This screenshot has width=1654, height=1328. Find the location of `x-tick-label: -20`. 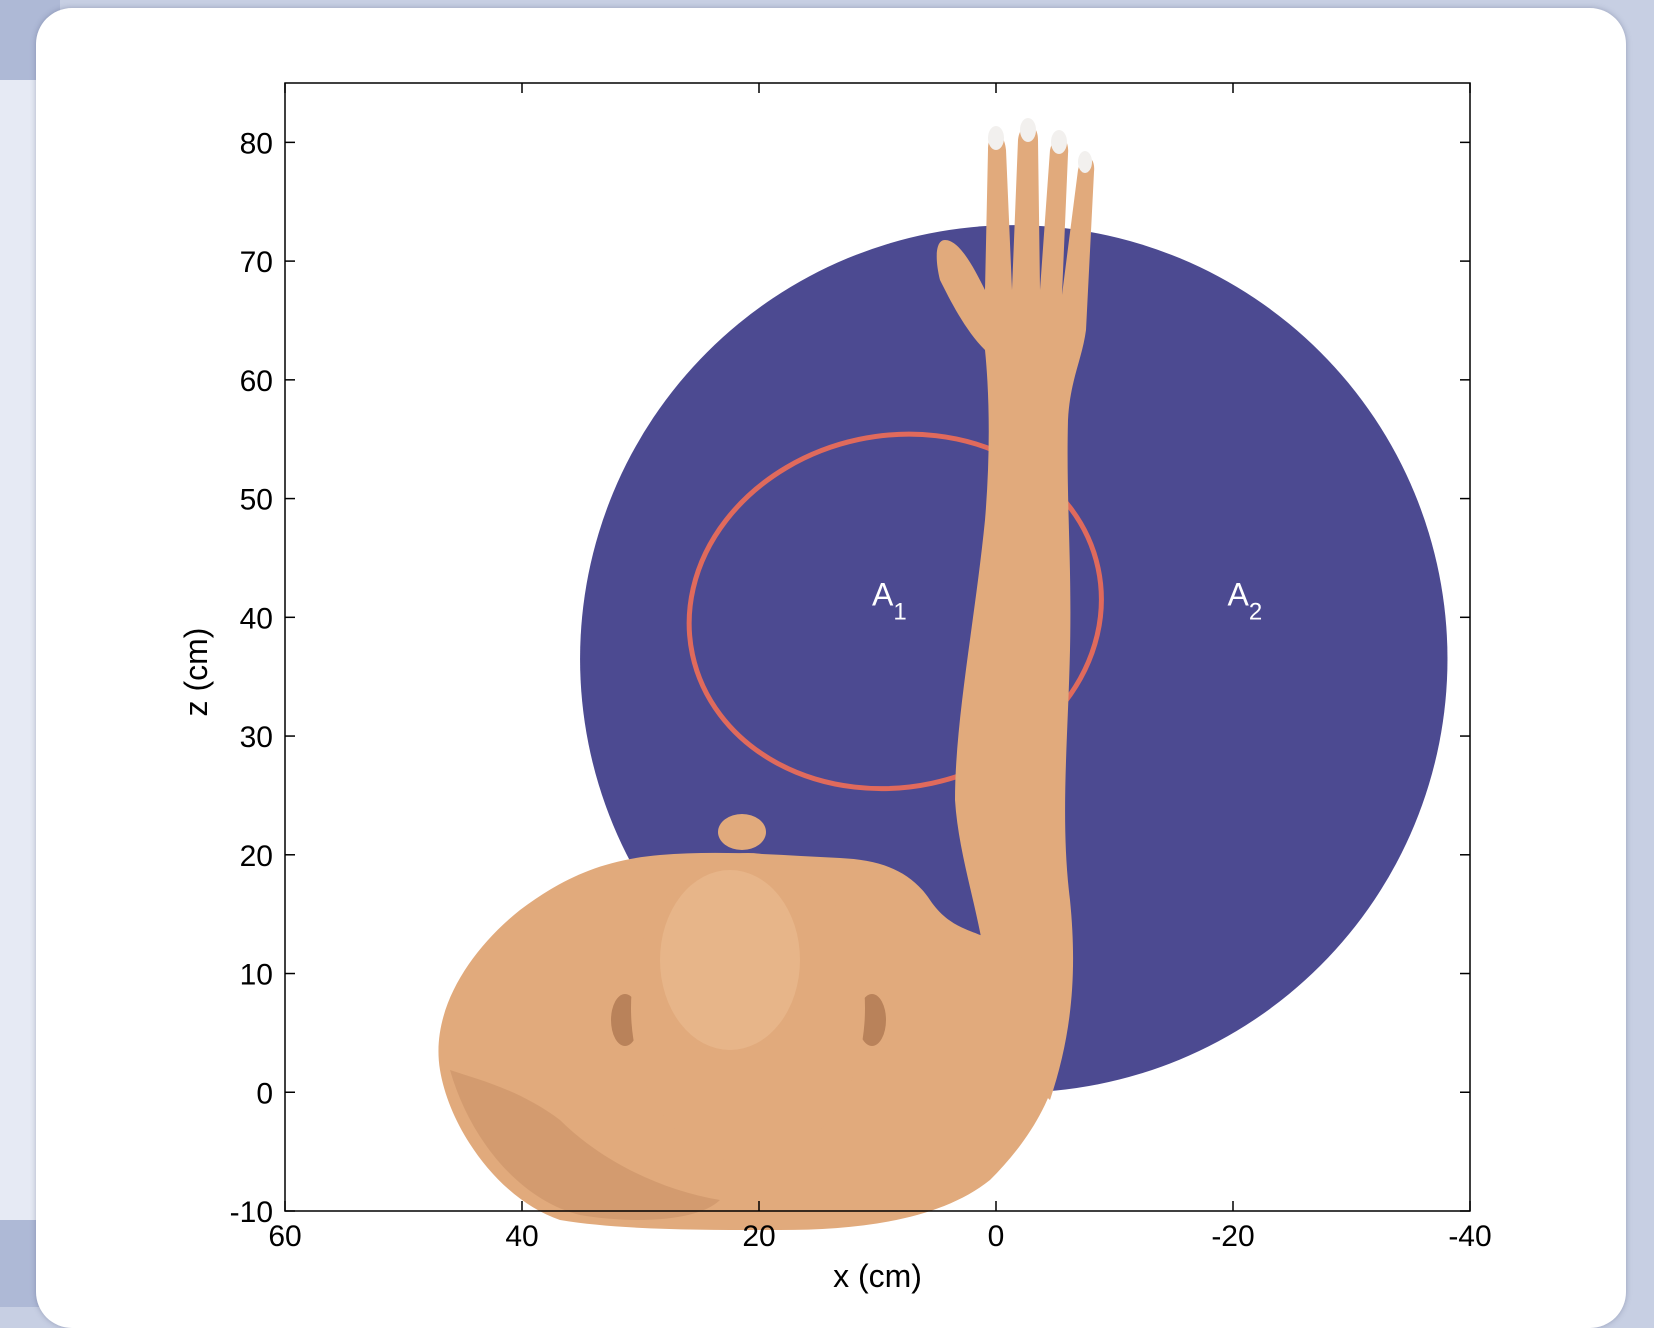

x-tick-label: -20 is located at coordinates (1232, 1236).